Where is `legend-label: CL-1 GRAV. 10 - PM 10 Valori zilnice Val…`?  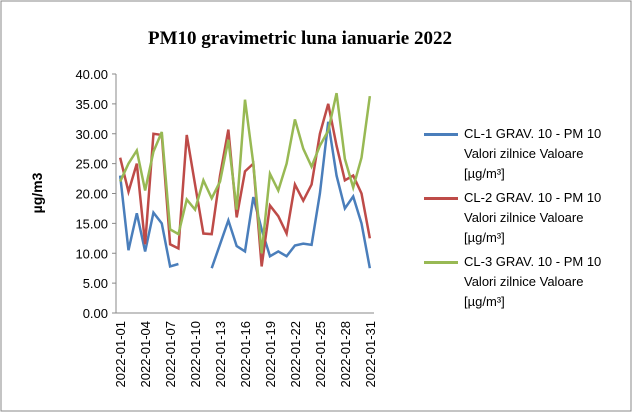 legend-label: CL-1 GRAV. 10 - PM 10 Valori zilnice Val… is located at coordinates (533, 153).